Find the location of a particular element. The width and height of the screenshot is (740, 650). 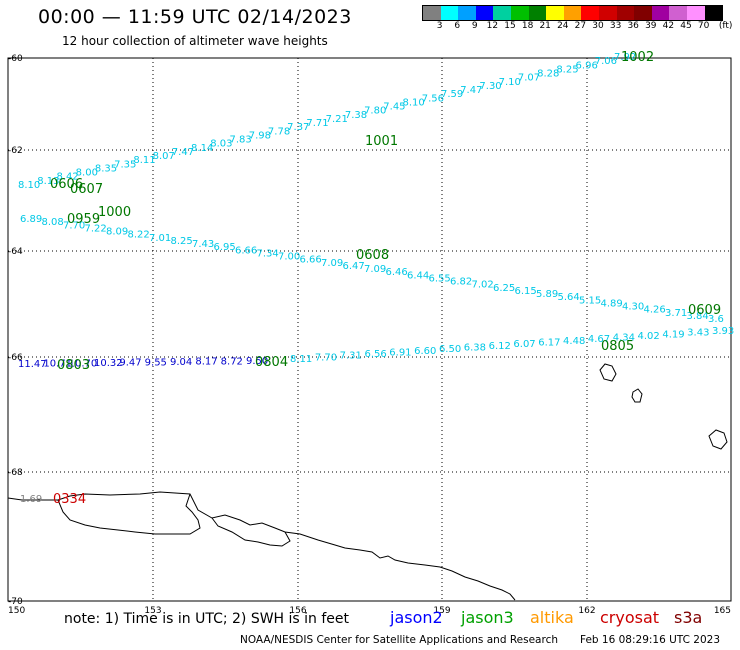

swh-value-track-b: 5.15 is located at coordinates (590, 300).